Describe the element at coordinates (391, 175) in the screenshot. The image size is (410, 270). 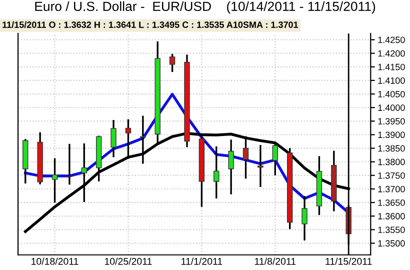
I see `y-tick-label: 1.3750` at that location.